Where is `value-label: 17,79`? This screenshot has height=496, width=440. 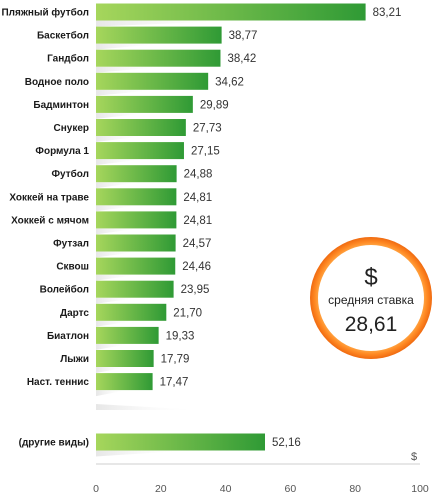 value-label: 17,79 is located at coordinates (175, 360).